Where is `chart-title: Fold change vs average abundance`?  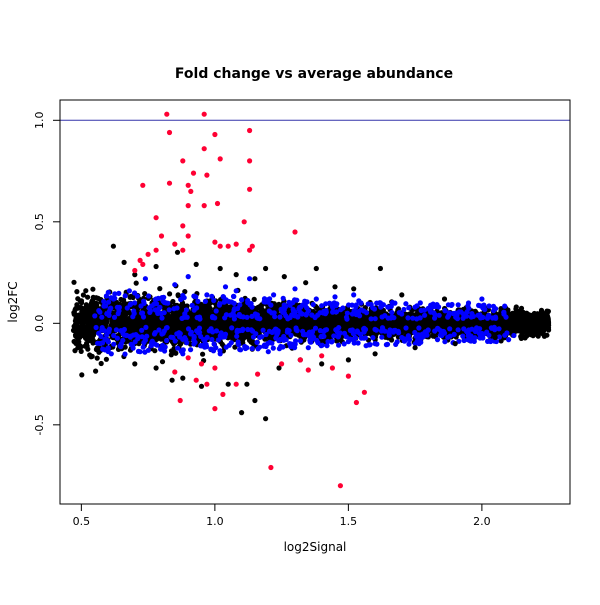
chart-title: Fold change vs average abundance is located at coordinates (314, 74).